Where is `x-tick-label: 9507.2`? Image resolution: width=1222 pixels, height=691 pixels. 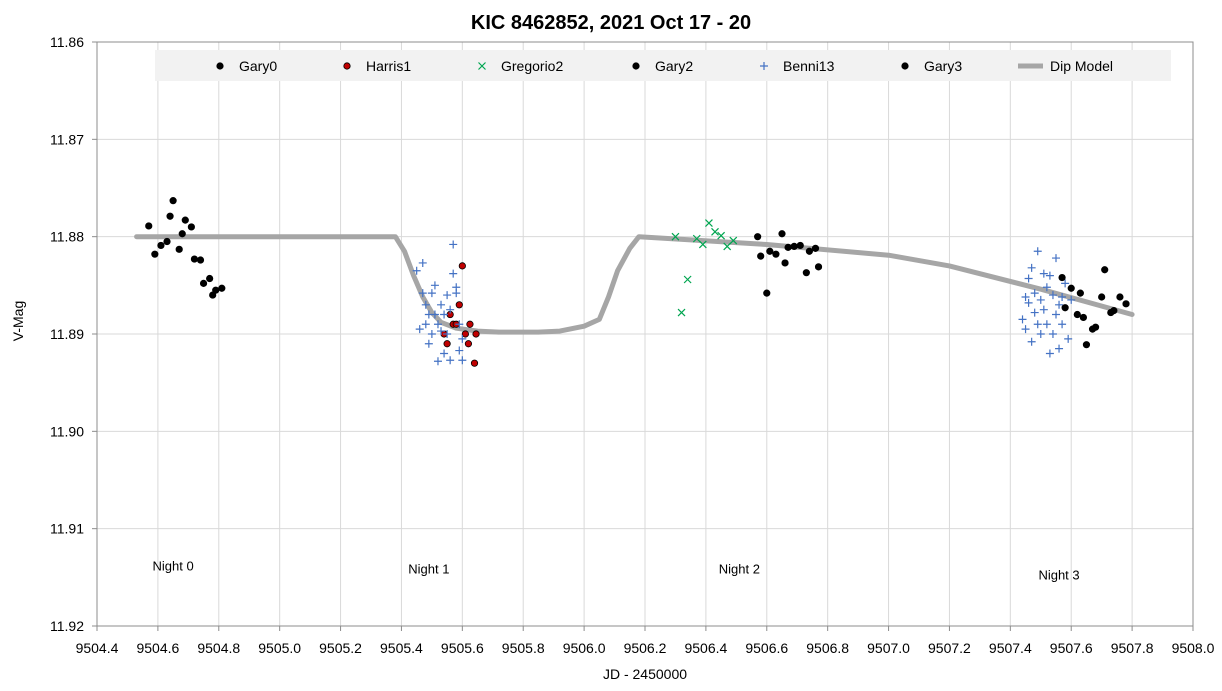 x-tick-label: 9507.2 is located at coordinates (949, 648).